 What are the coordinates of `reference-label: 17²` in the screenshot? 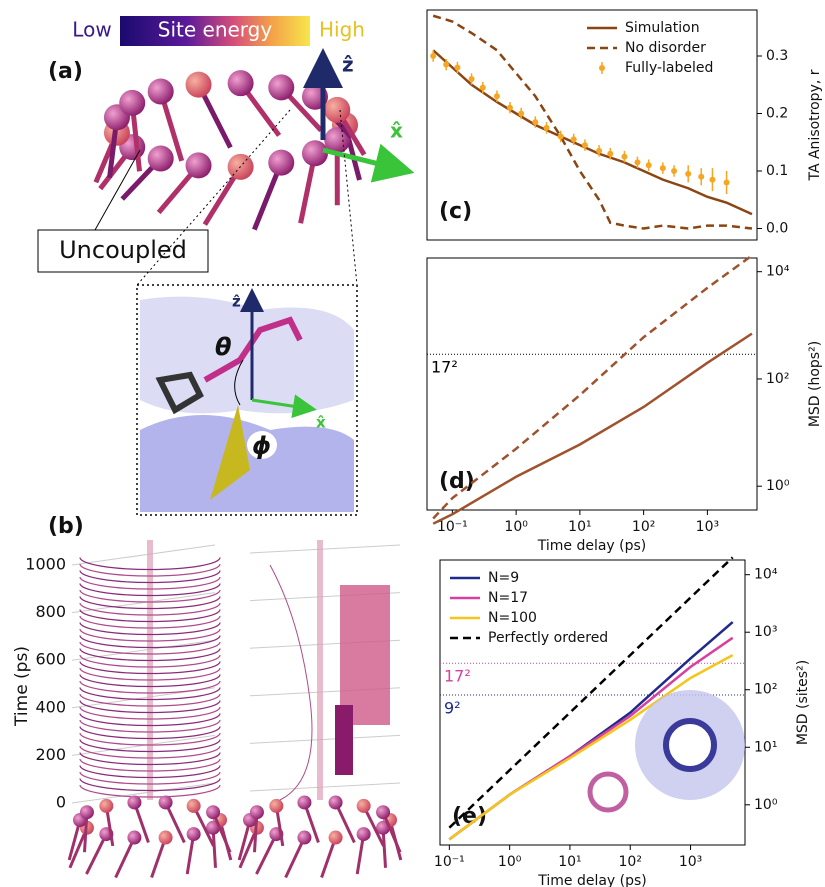 It's located at (444, 367).